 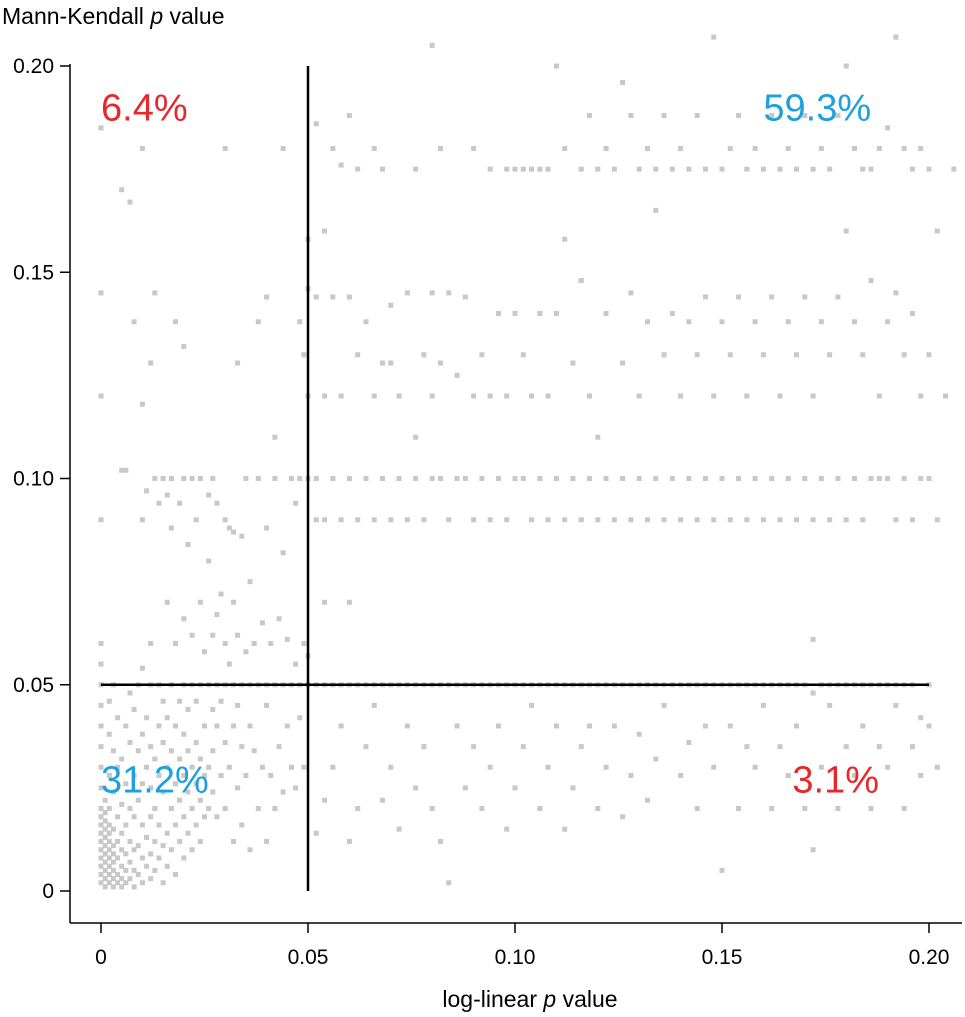 I want to click on x-tick-label: 0.20, so click(x=929, y=957).